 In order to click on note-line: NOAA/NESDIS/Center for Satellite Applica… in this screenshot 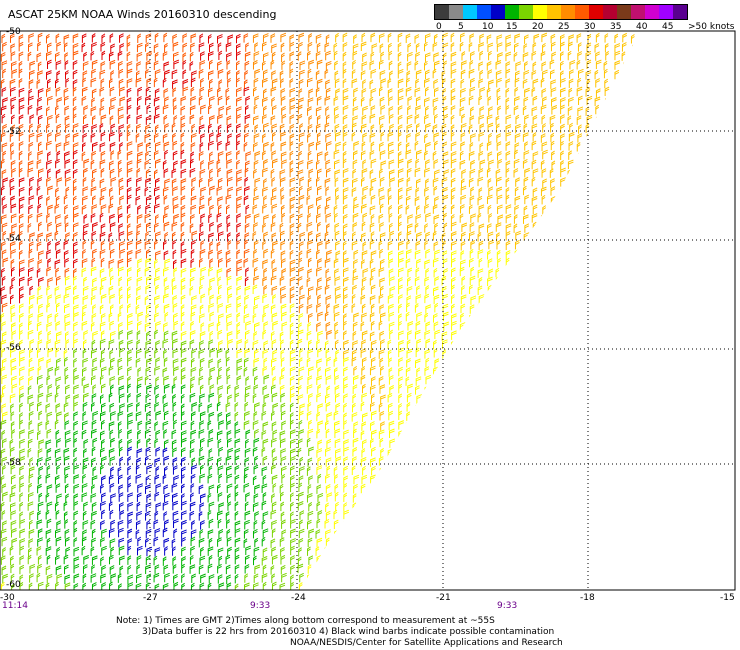, I will do `click(426, 643)`.